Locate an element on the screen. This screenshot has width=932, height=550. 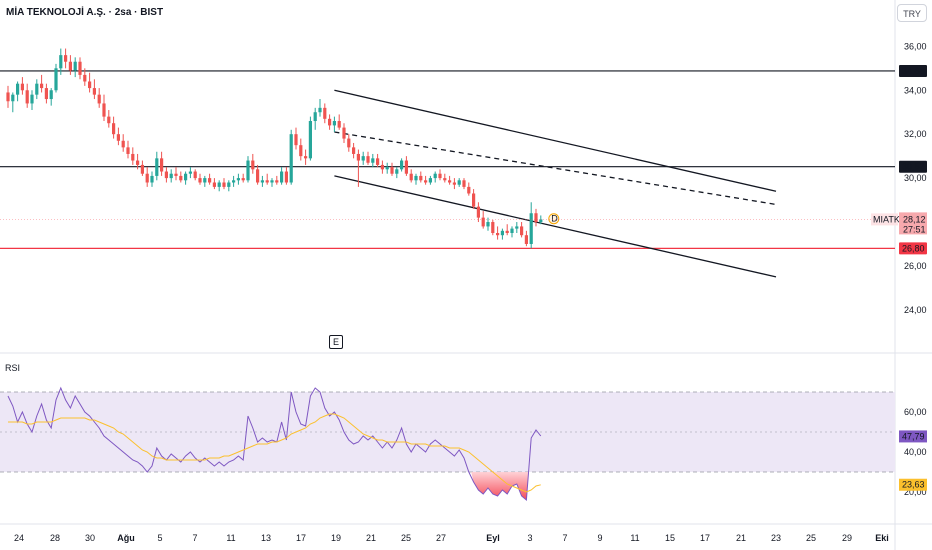
rsi-ma-text: 23,63 is located at coordinates (913, 485).